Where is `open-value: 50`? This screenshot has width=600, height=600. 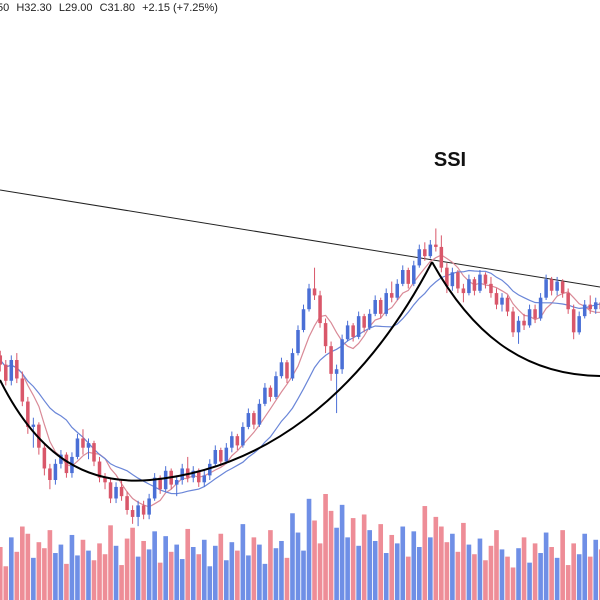
open-value: 50 is located at coordinates (5, 8).